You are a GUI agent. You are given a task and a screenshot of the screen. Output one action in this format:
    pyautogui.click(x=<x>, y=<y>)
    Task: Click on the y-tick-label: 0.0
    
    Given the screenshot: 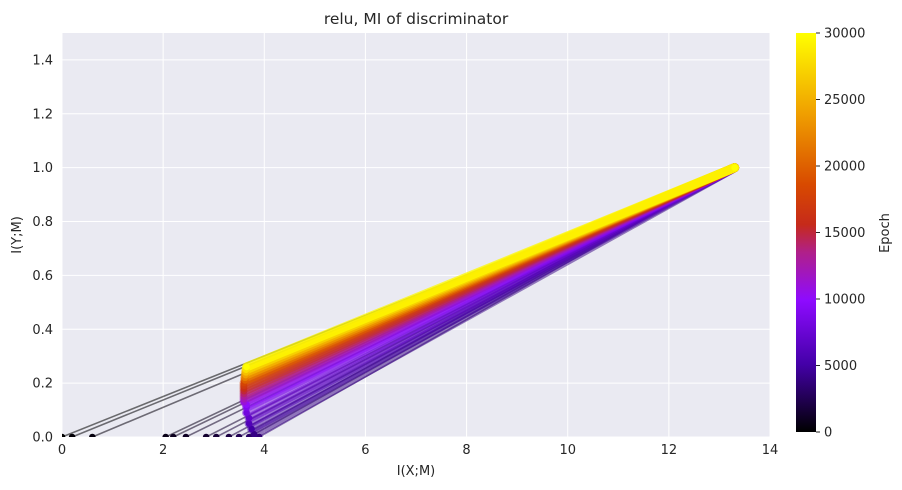 What is the action you would take?
    pyautogui.click(x=42, y=438)
    